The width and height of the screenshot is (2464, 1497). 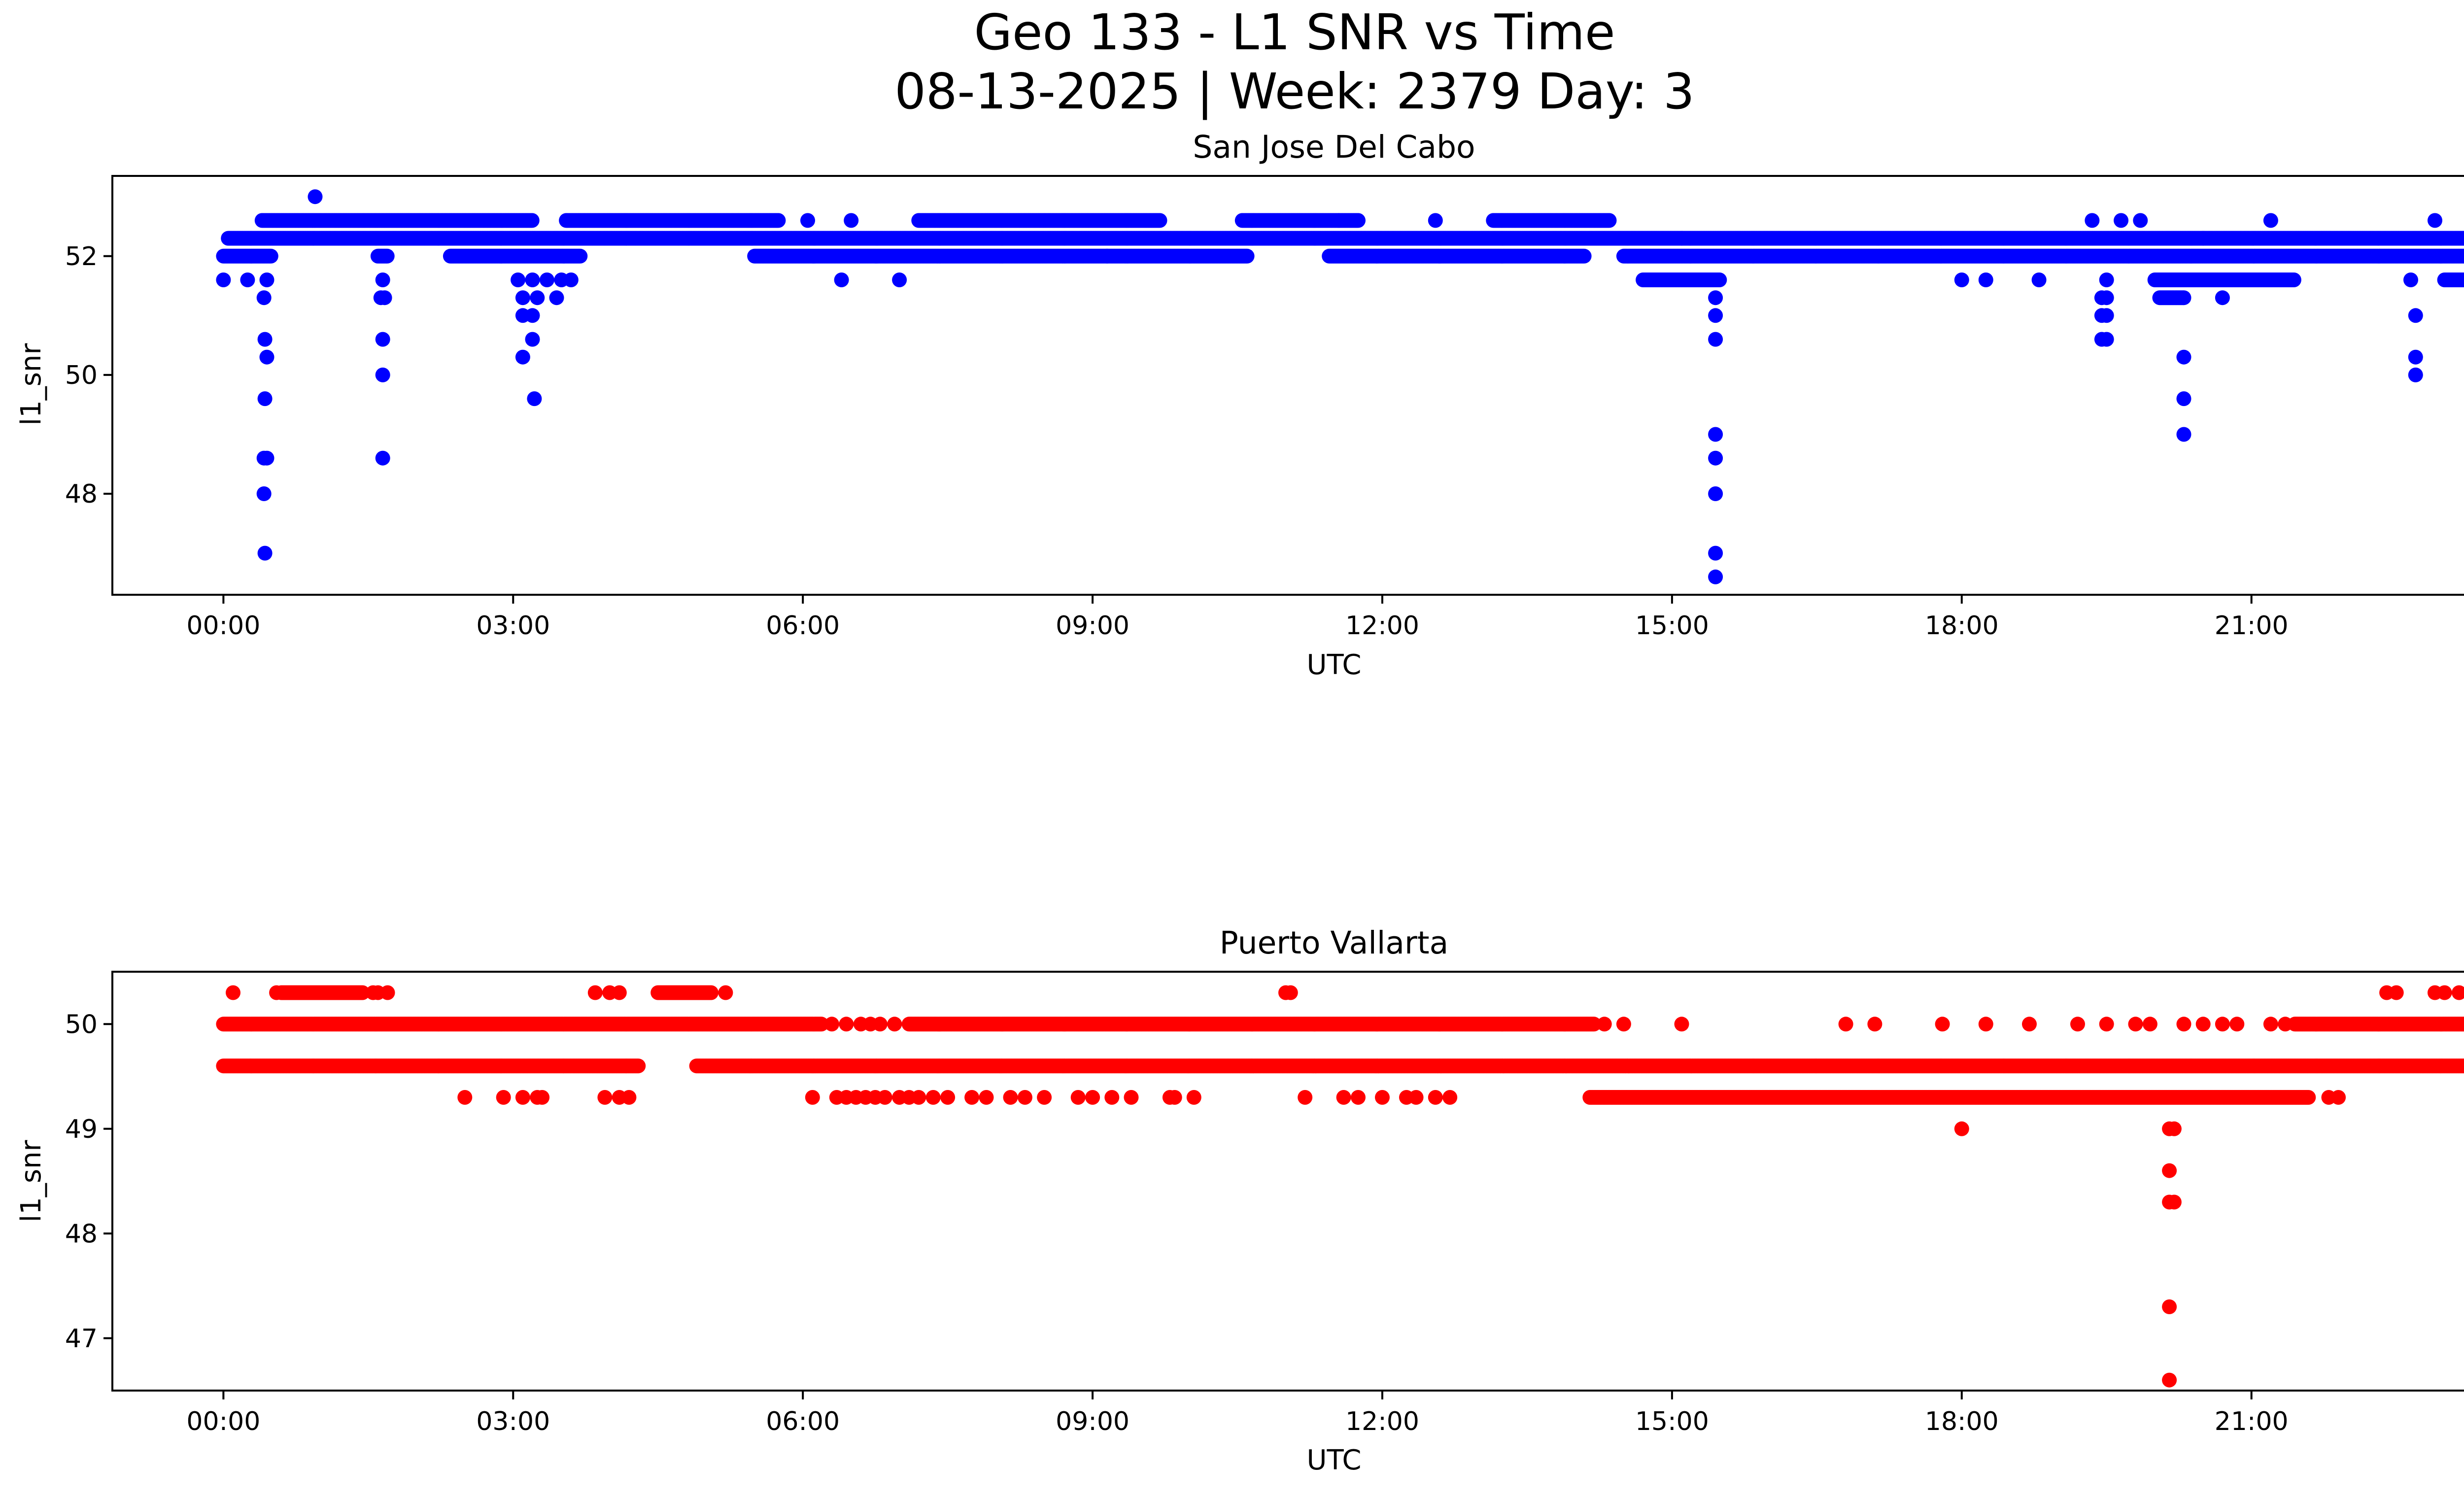 What do you see at coordinates (1294, 91) in the screenshot?
I see `figure-title-line-2: 08-13-2025 | Week: 2379 Day: 3` at bounding box center [1294, 91].